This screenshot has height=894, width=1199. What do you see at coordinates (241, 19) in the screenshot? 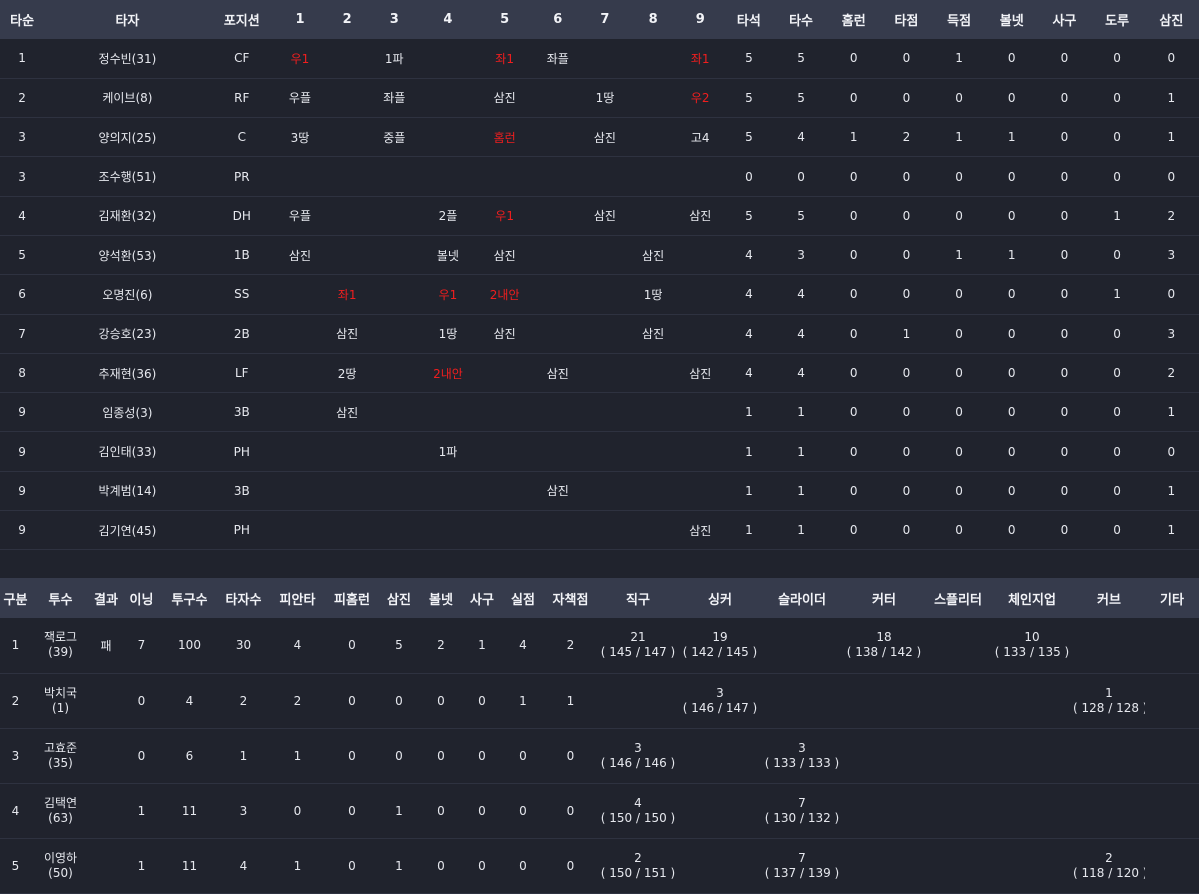
I see `batting-header-cell: 포지션` at bounding box center [241, 19].